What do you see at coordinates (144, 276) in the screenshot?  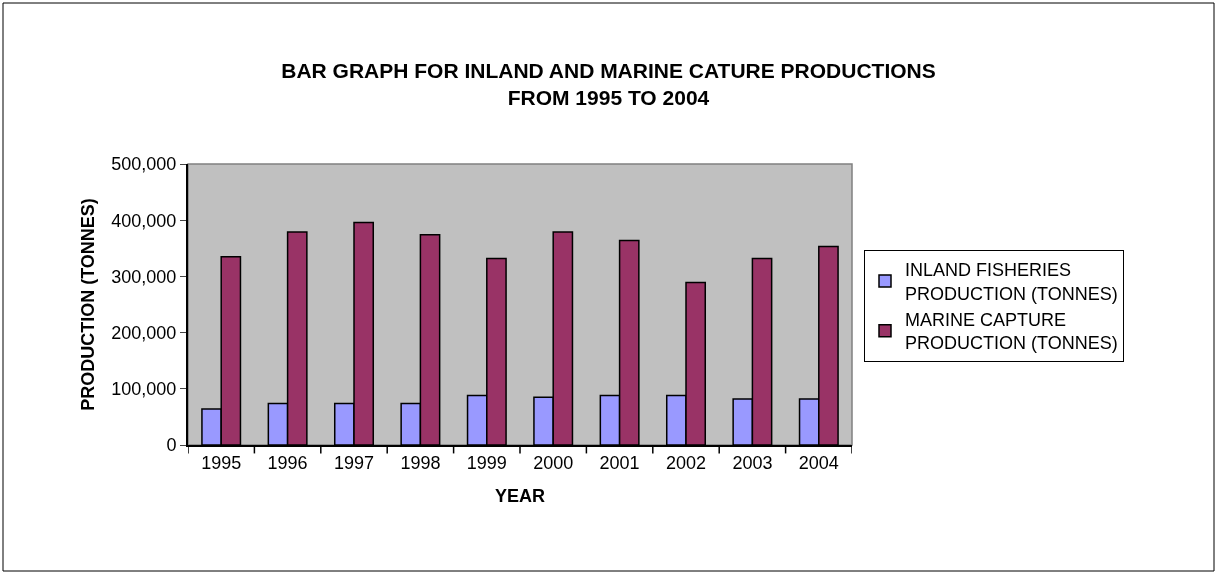 I see `y-tick-label: 300,000` at bounding box center [144, 276].